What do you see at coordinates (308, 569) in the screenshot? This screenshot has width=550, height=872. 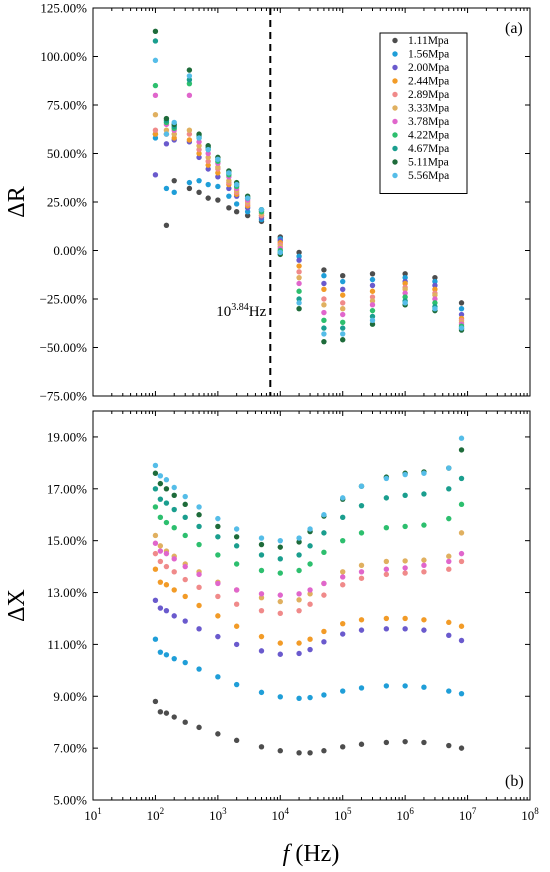 I see `series-3.78Mpa` at bounding box center [308, 569].